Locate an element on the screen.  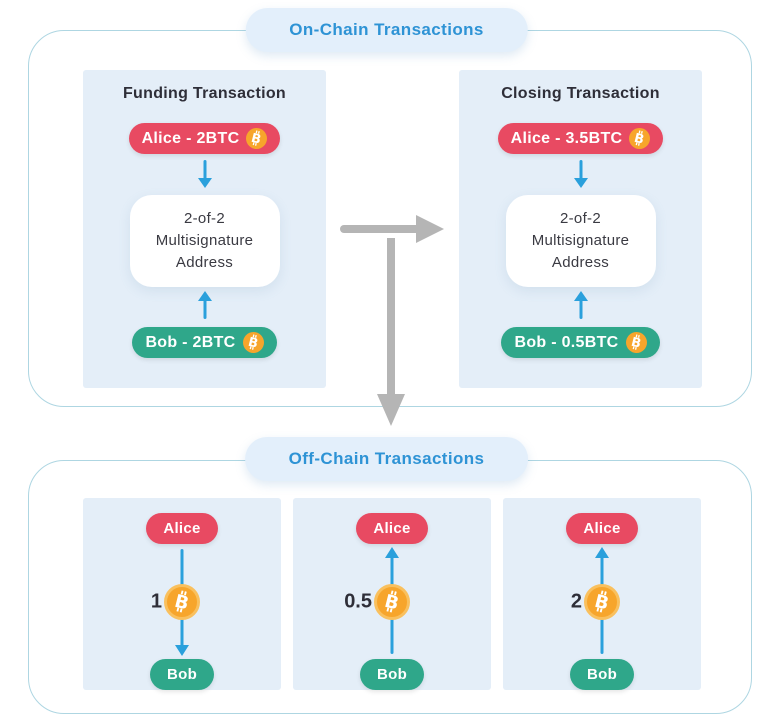
offchain-header-pill: Off-Chain Transactions is located at coordinates (386, 459).